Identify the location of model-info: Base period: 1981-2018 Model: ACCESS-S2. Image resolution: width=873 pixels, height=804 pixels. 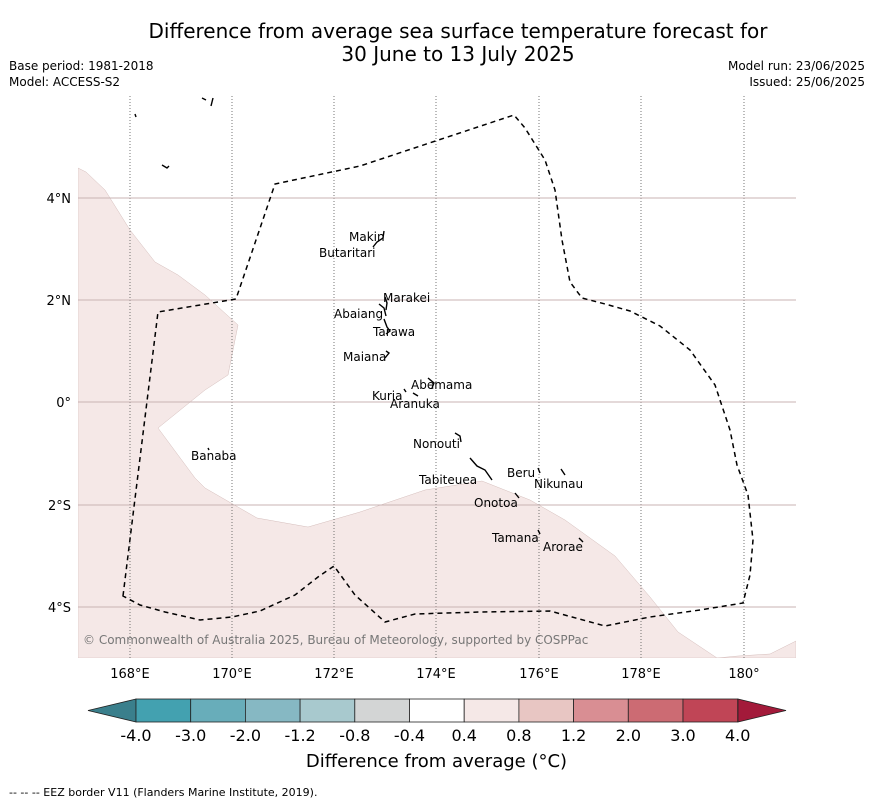
(81, 74).